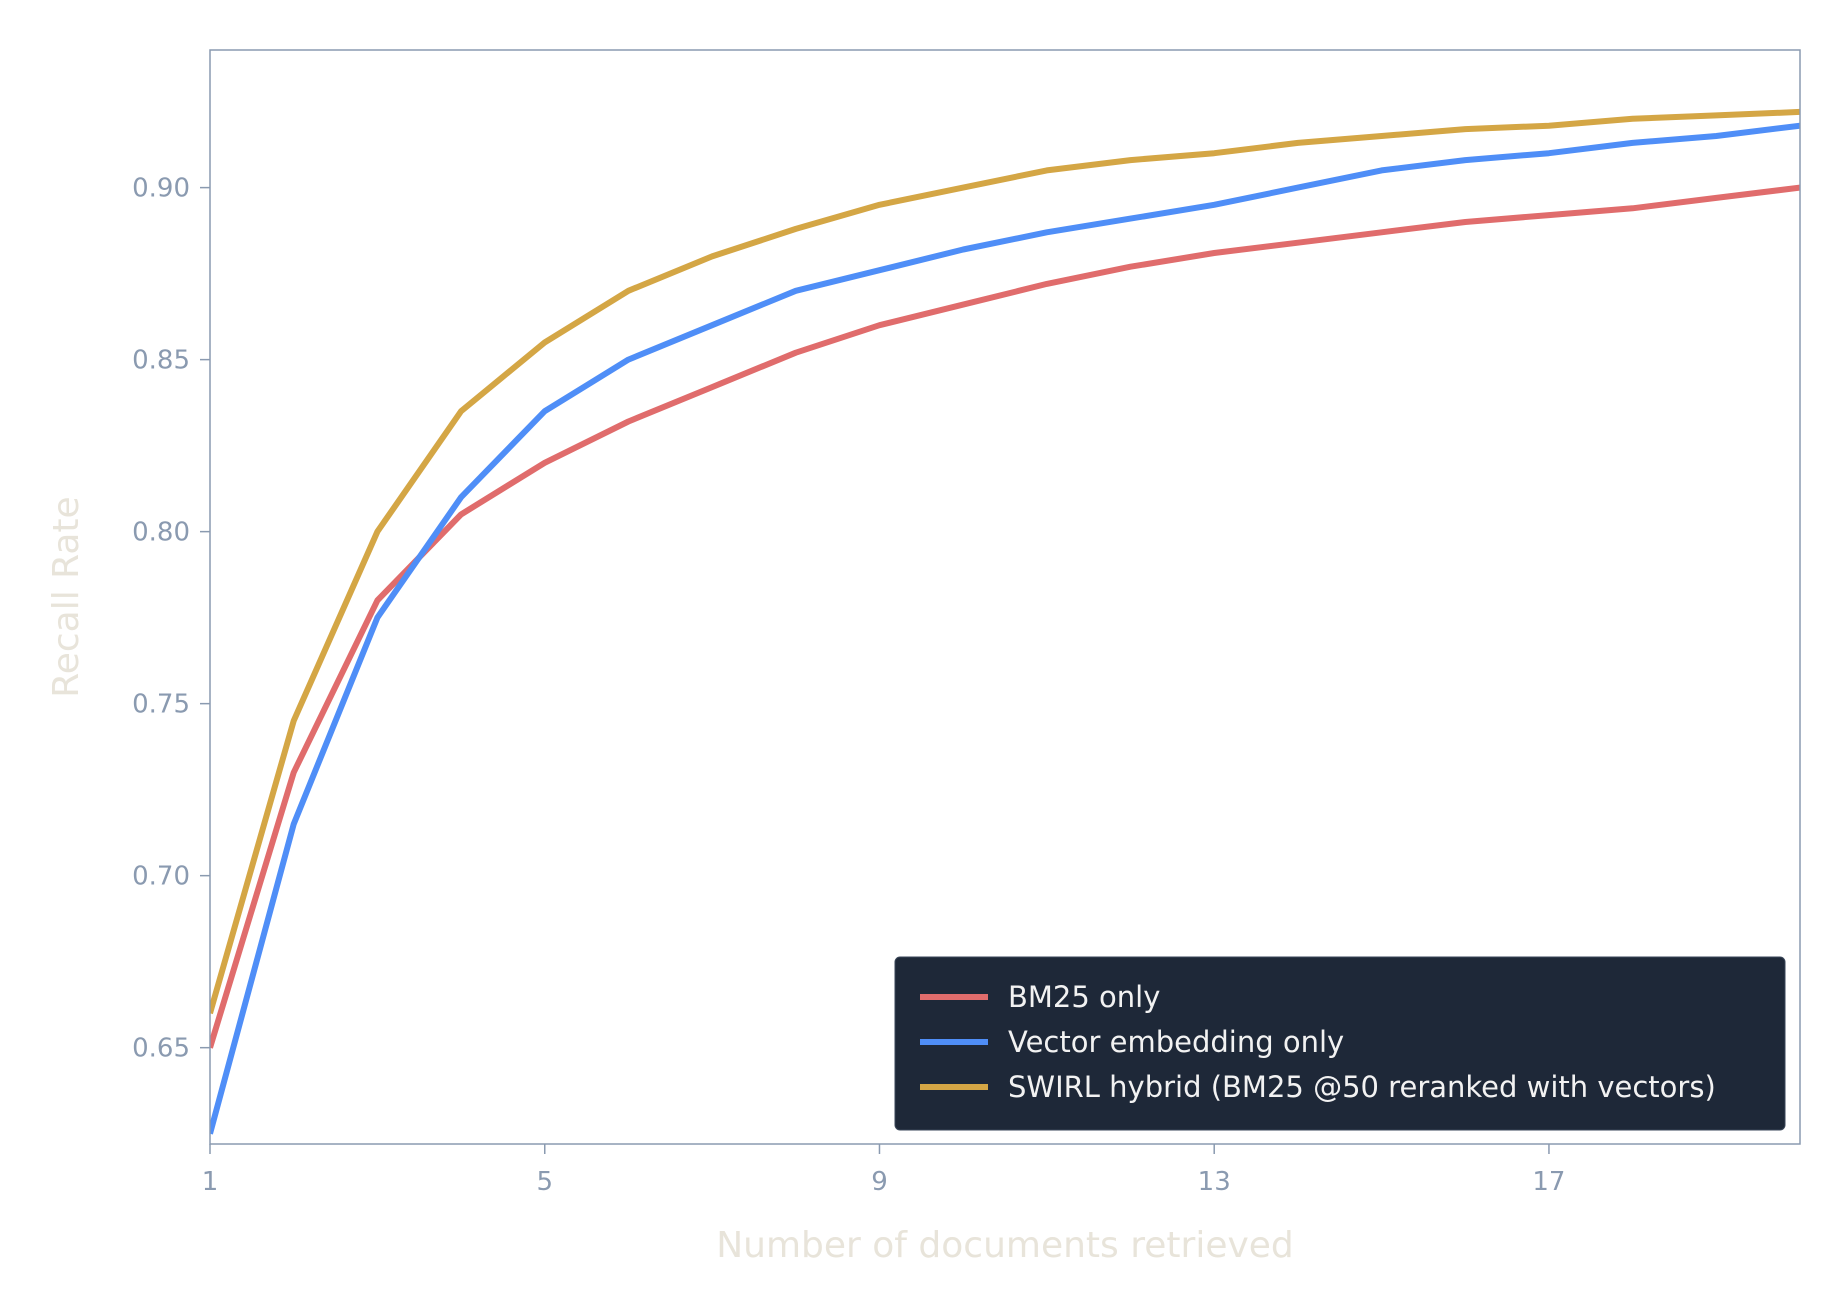  What do you see at coordinates (161, 705) in the screenshot?
I see `y-tick-label: 0.75` at bounding box center [161, 705].